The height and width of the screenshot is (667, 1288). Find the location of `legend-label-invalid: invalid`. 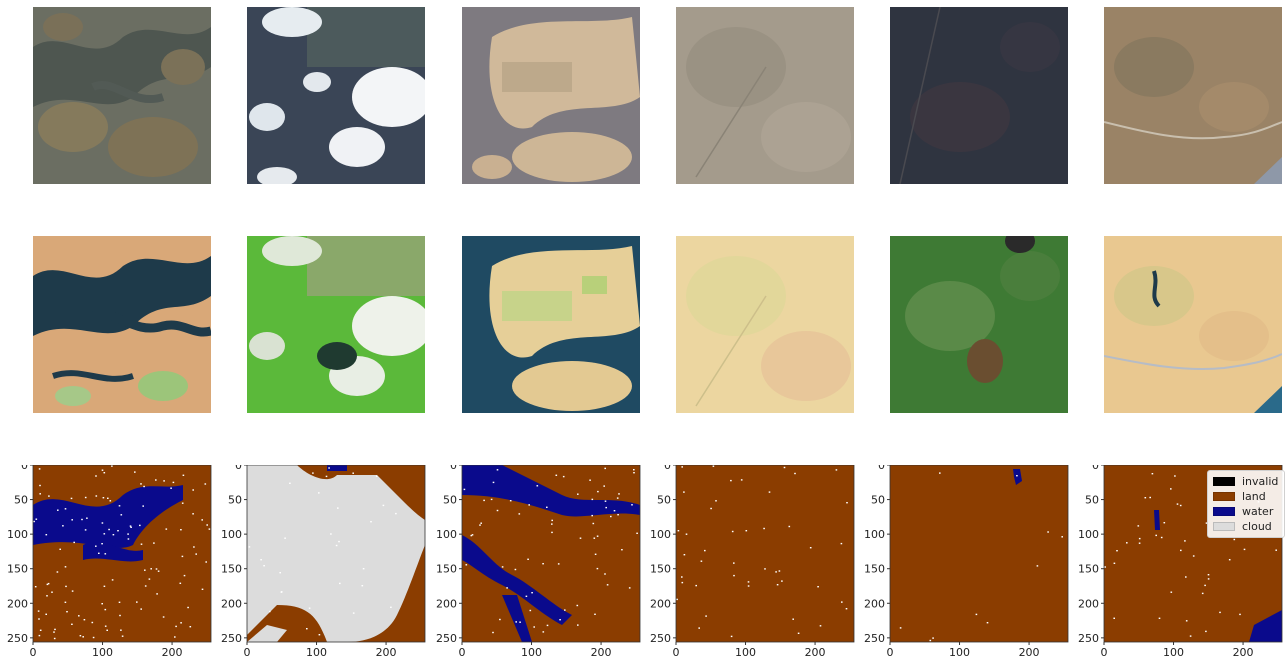

legend-label-invalid: invalid is located at coordinates (1260, 481).